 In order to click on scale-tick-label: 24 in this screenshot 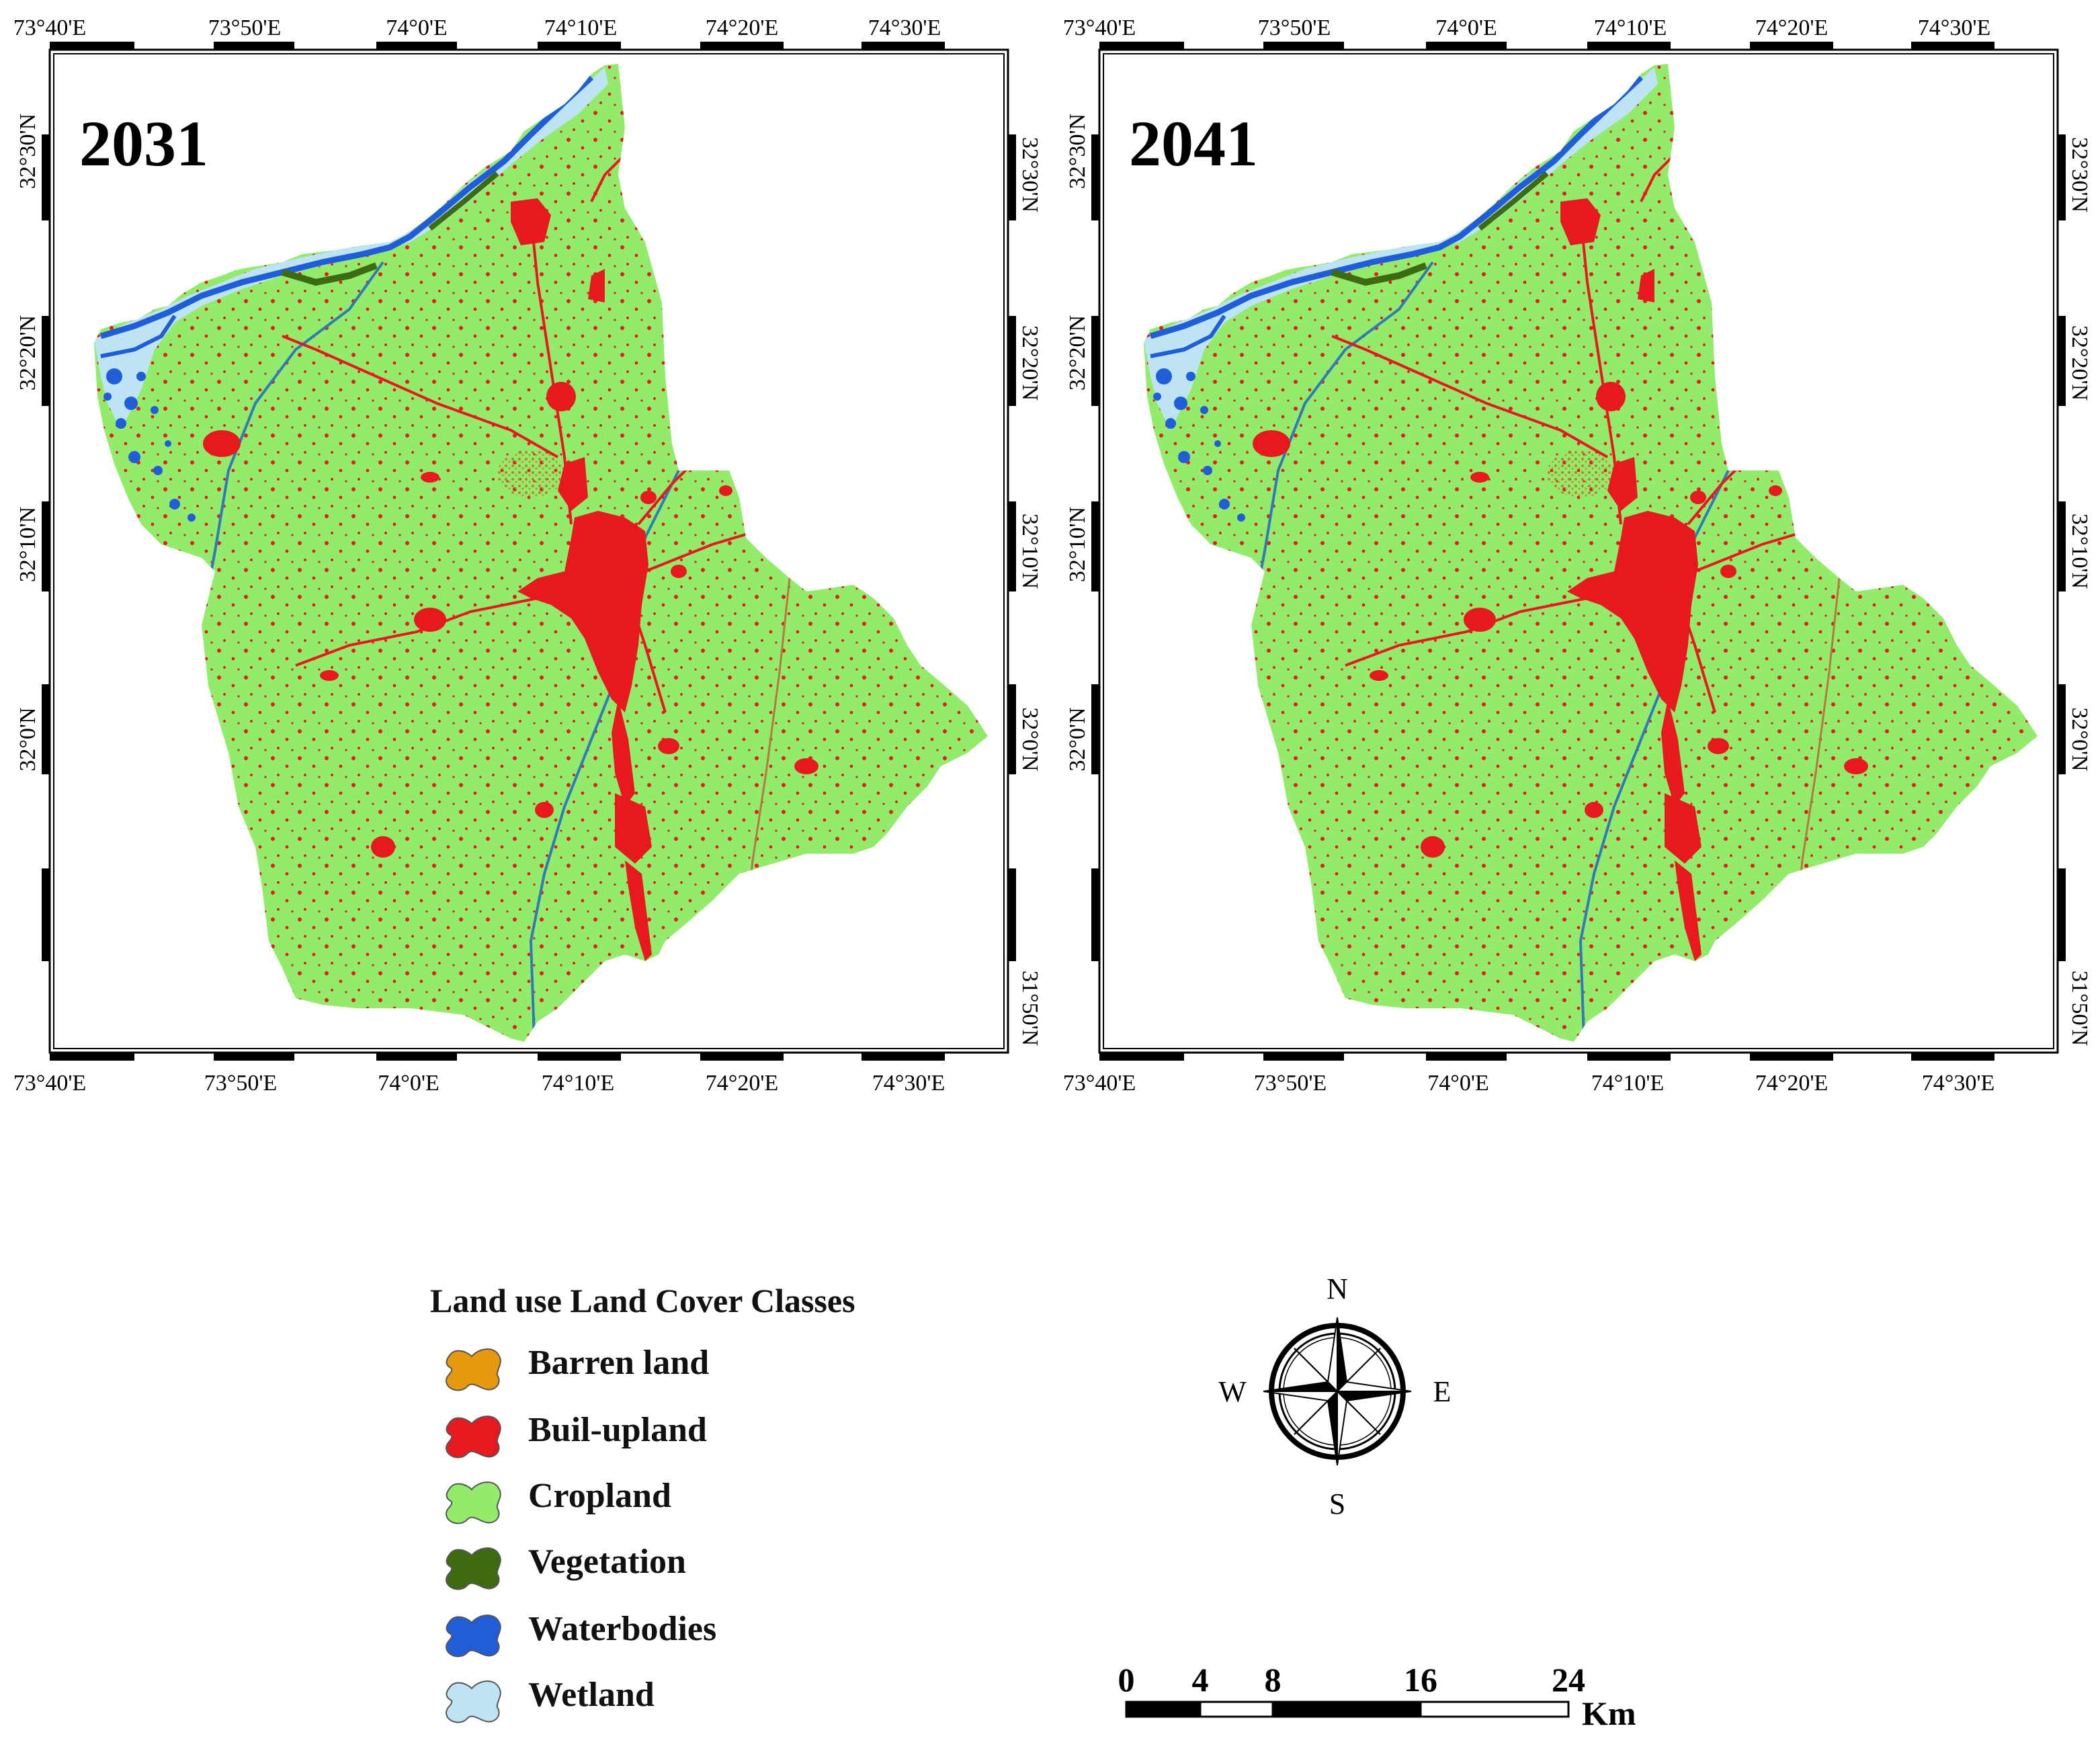, I will do `click(1569, 1680)`.